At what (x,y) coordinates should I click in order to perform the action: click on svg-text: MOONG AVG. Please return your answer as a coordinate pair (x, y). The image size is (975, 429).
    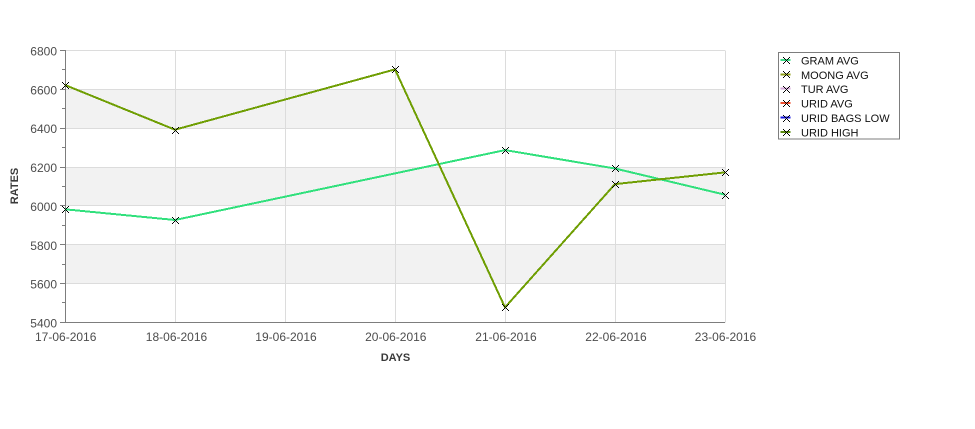
    Looking at the image, I should click on (835, 76).